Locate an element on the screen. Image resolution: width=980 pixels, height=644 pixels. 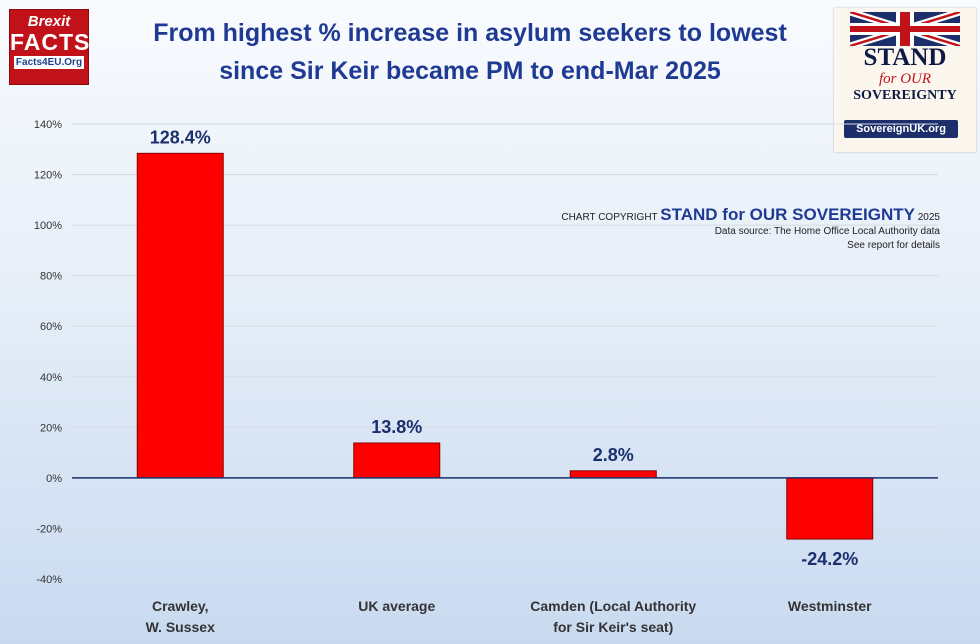
data-label: 128.4% is located at coordinates (180, 137).